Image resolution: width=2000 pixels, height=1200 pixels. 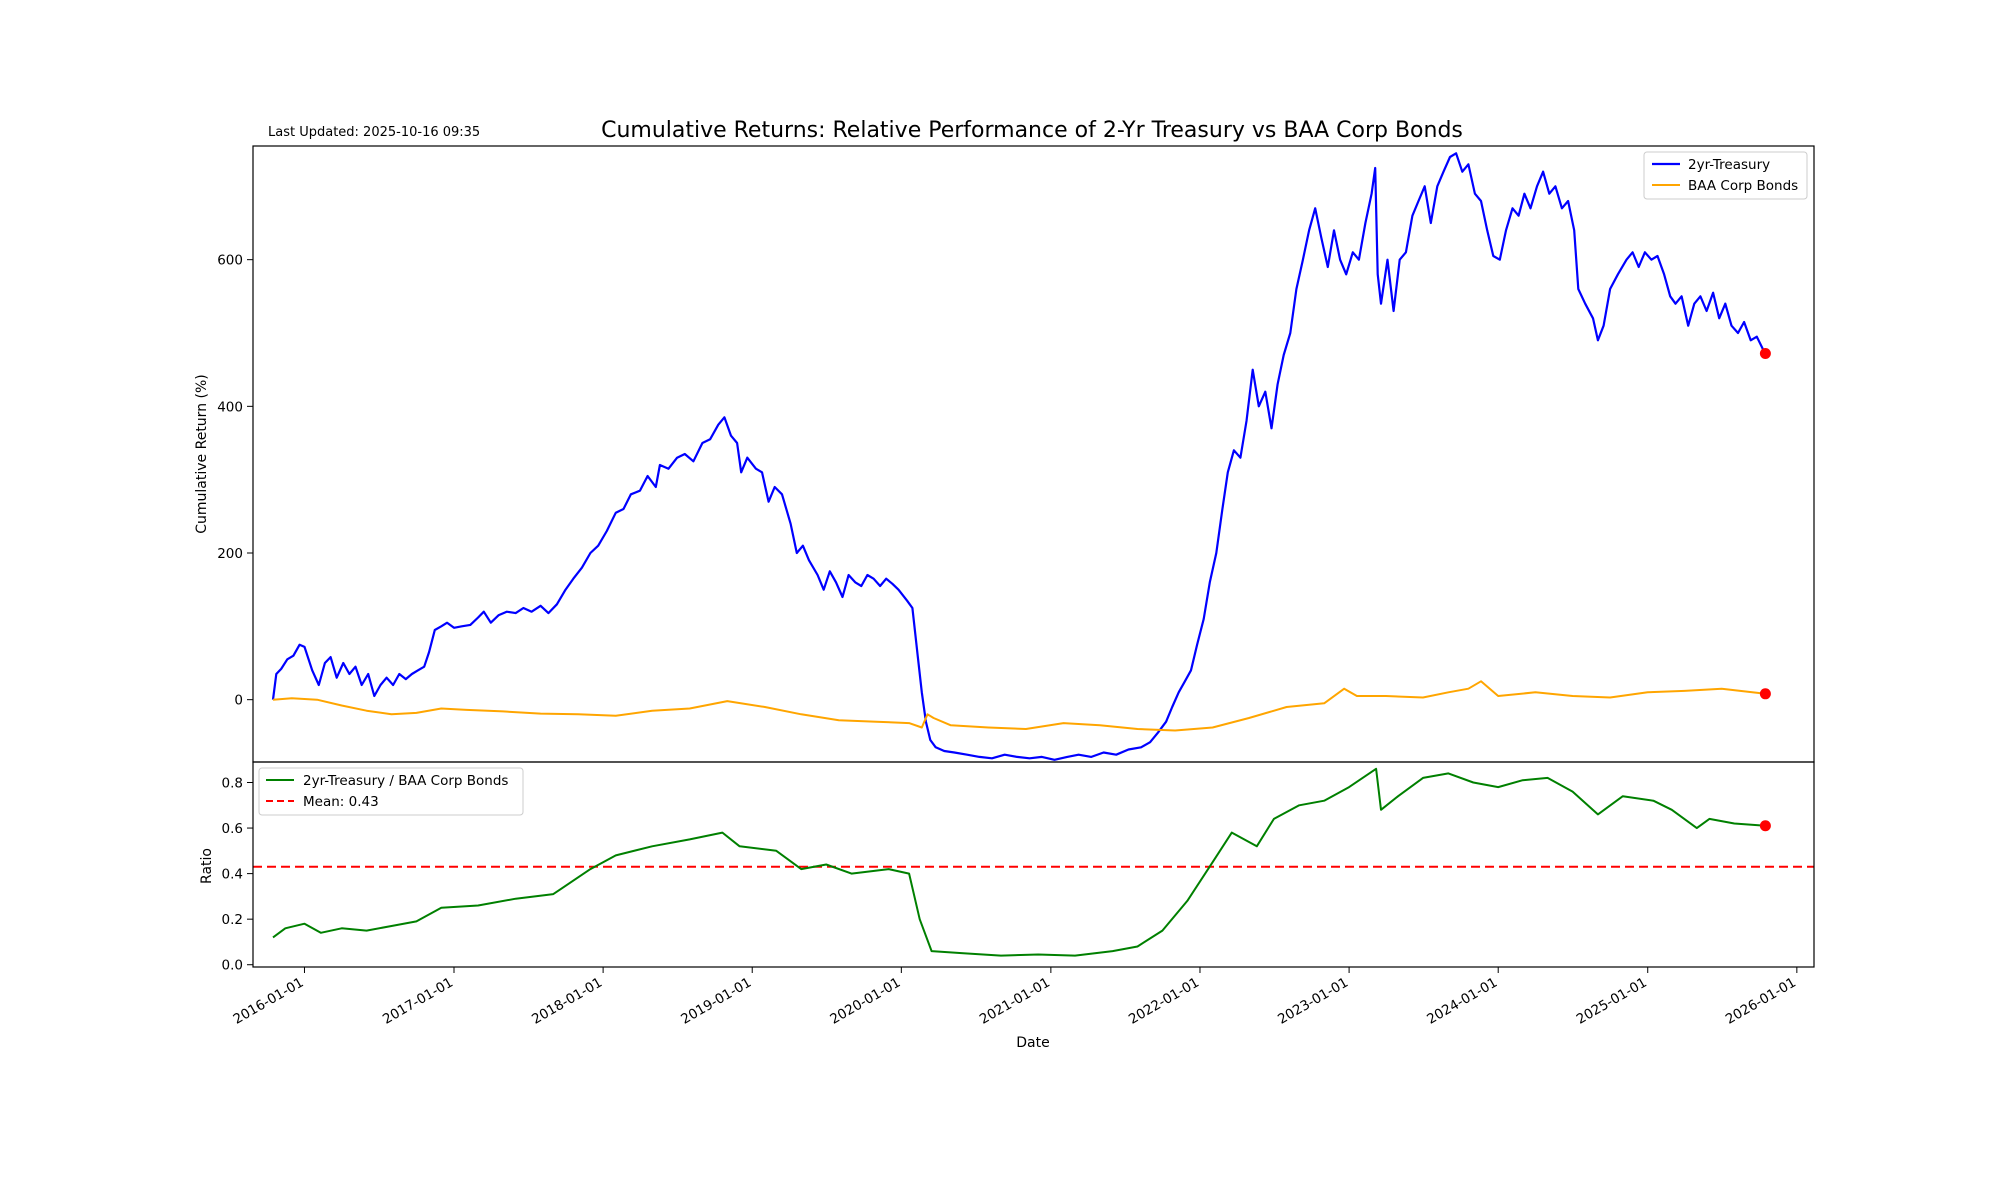 I want to click on legend-label-mean: Mean: 0.43, so click(x=341, y=802).